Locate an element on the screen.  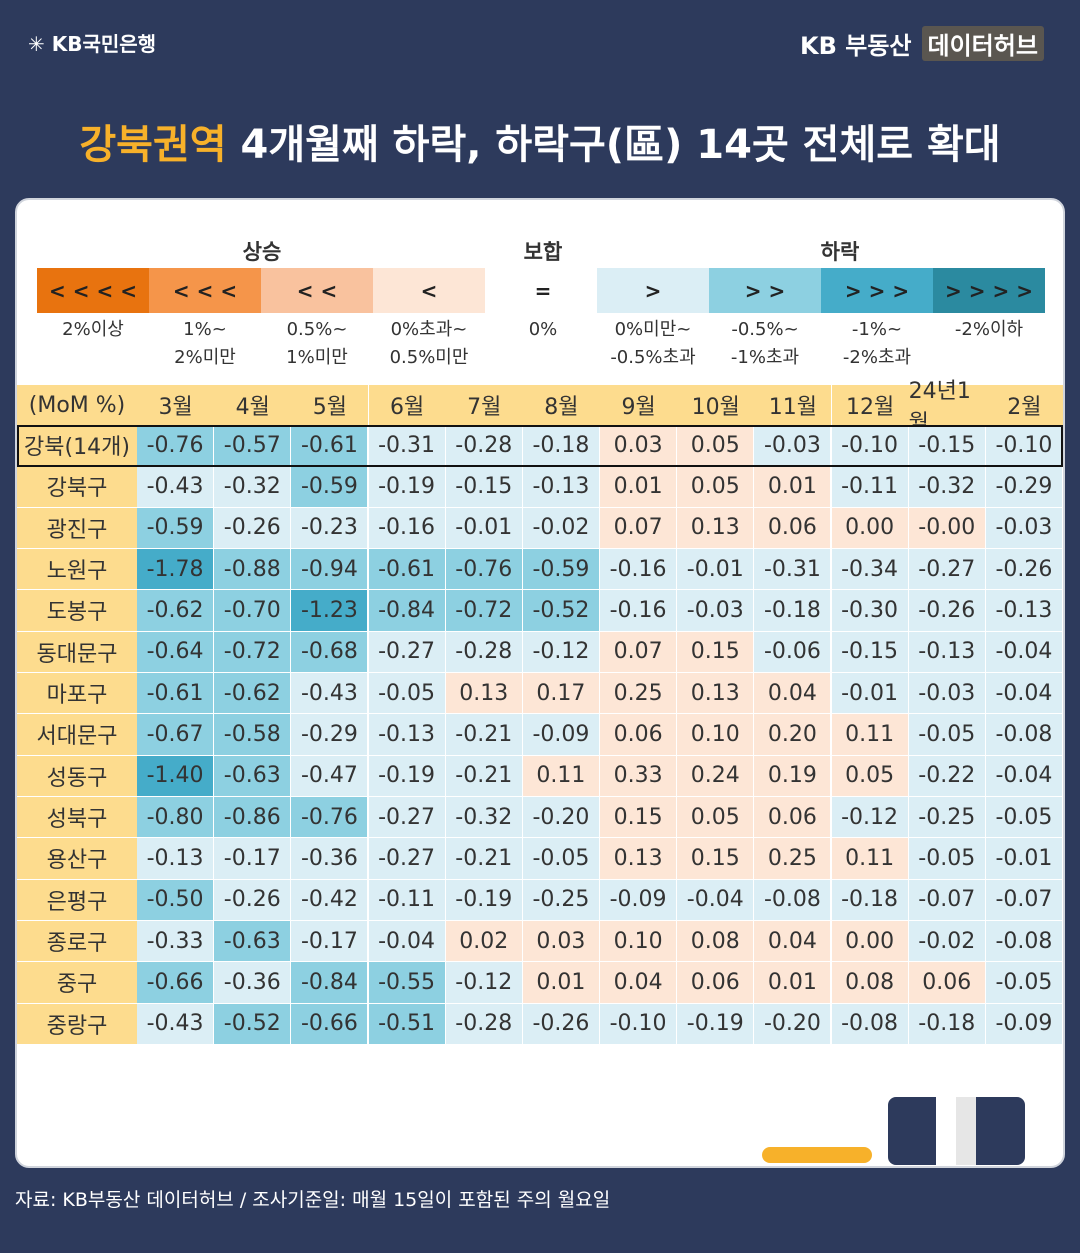
legend-label: 1%미만 is located at coordinates (317, 357).